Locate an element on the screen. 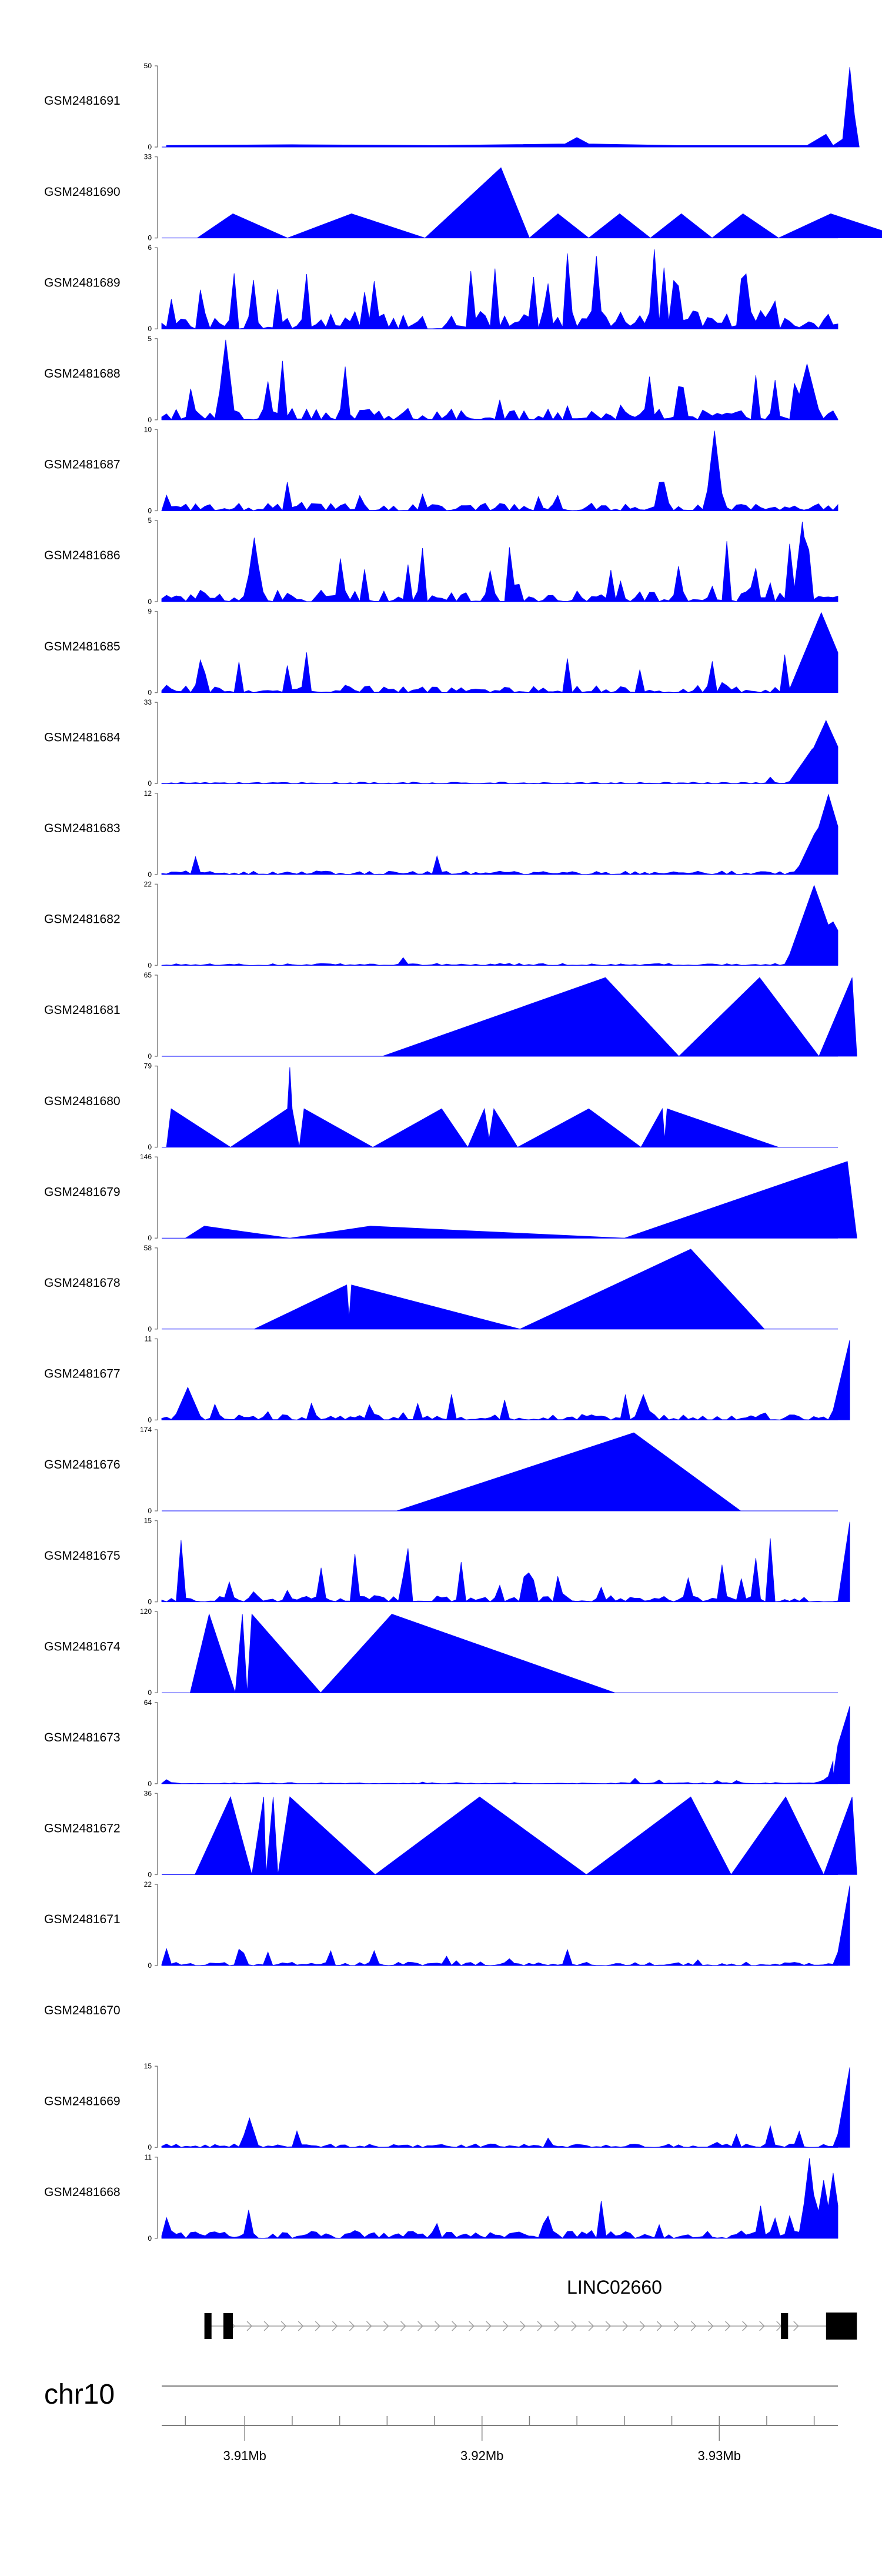 Image resolution: width=882 pixels, height=2576 pixels. y-tick-label: 64 is located at coordinates (148, 1703).